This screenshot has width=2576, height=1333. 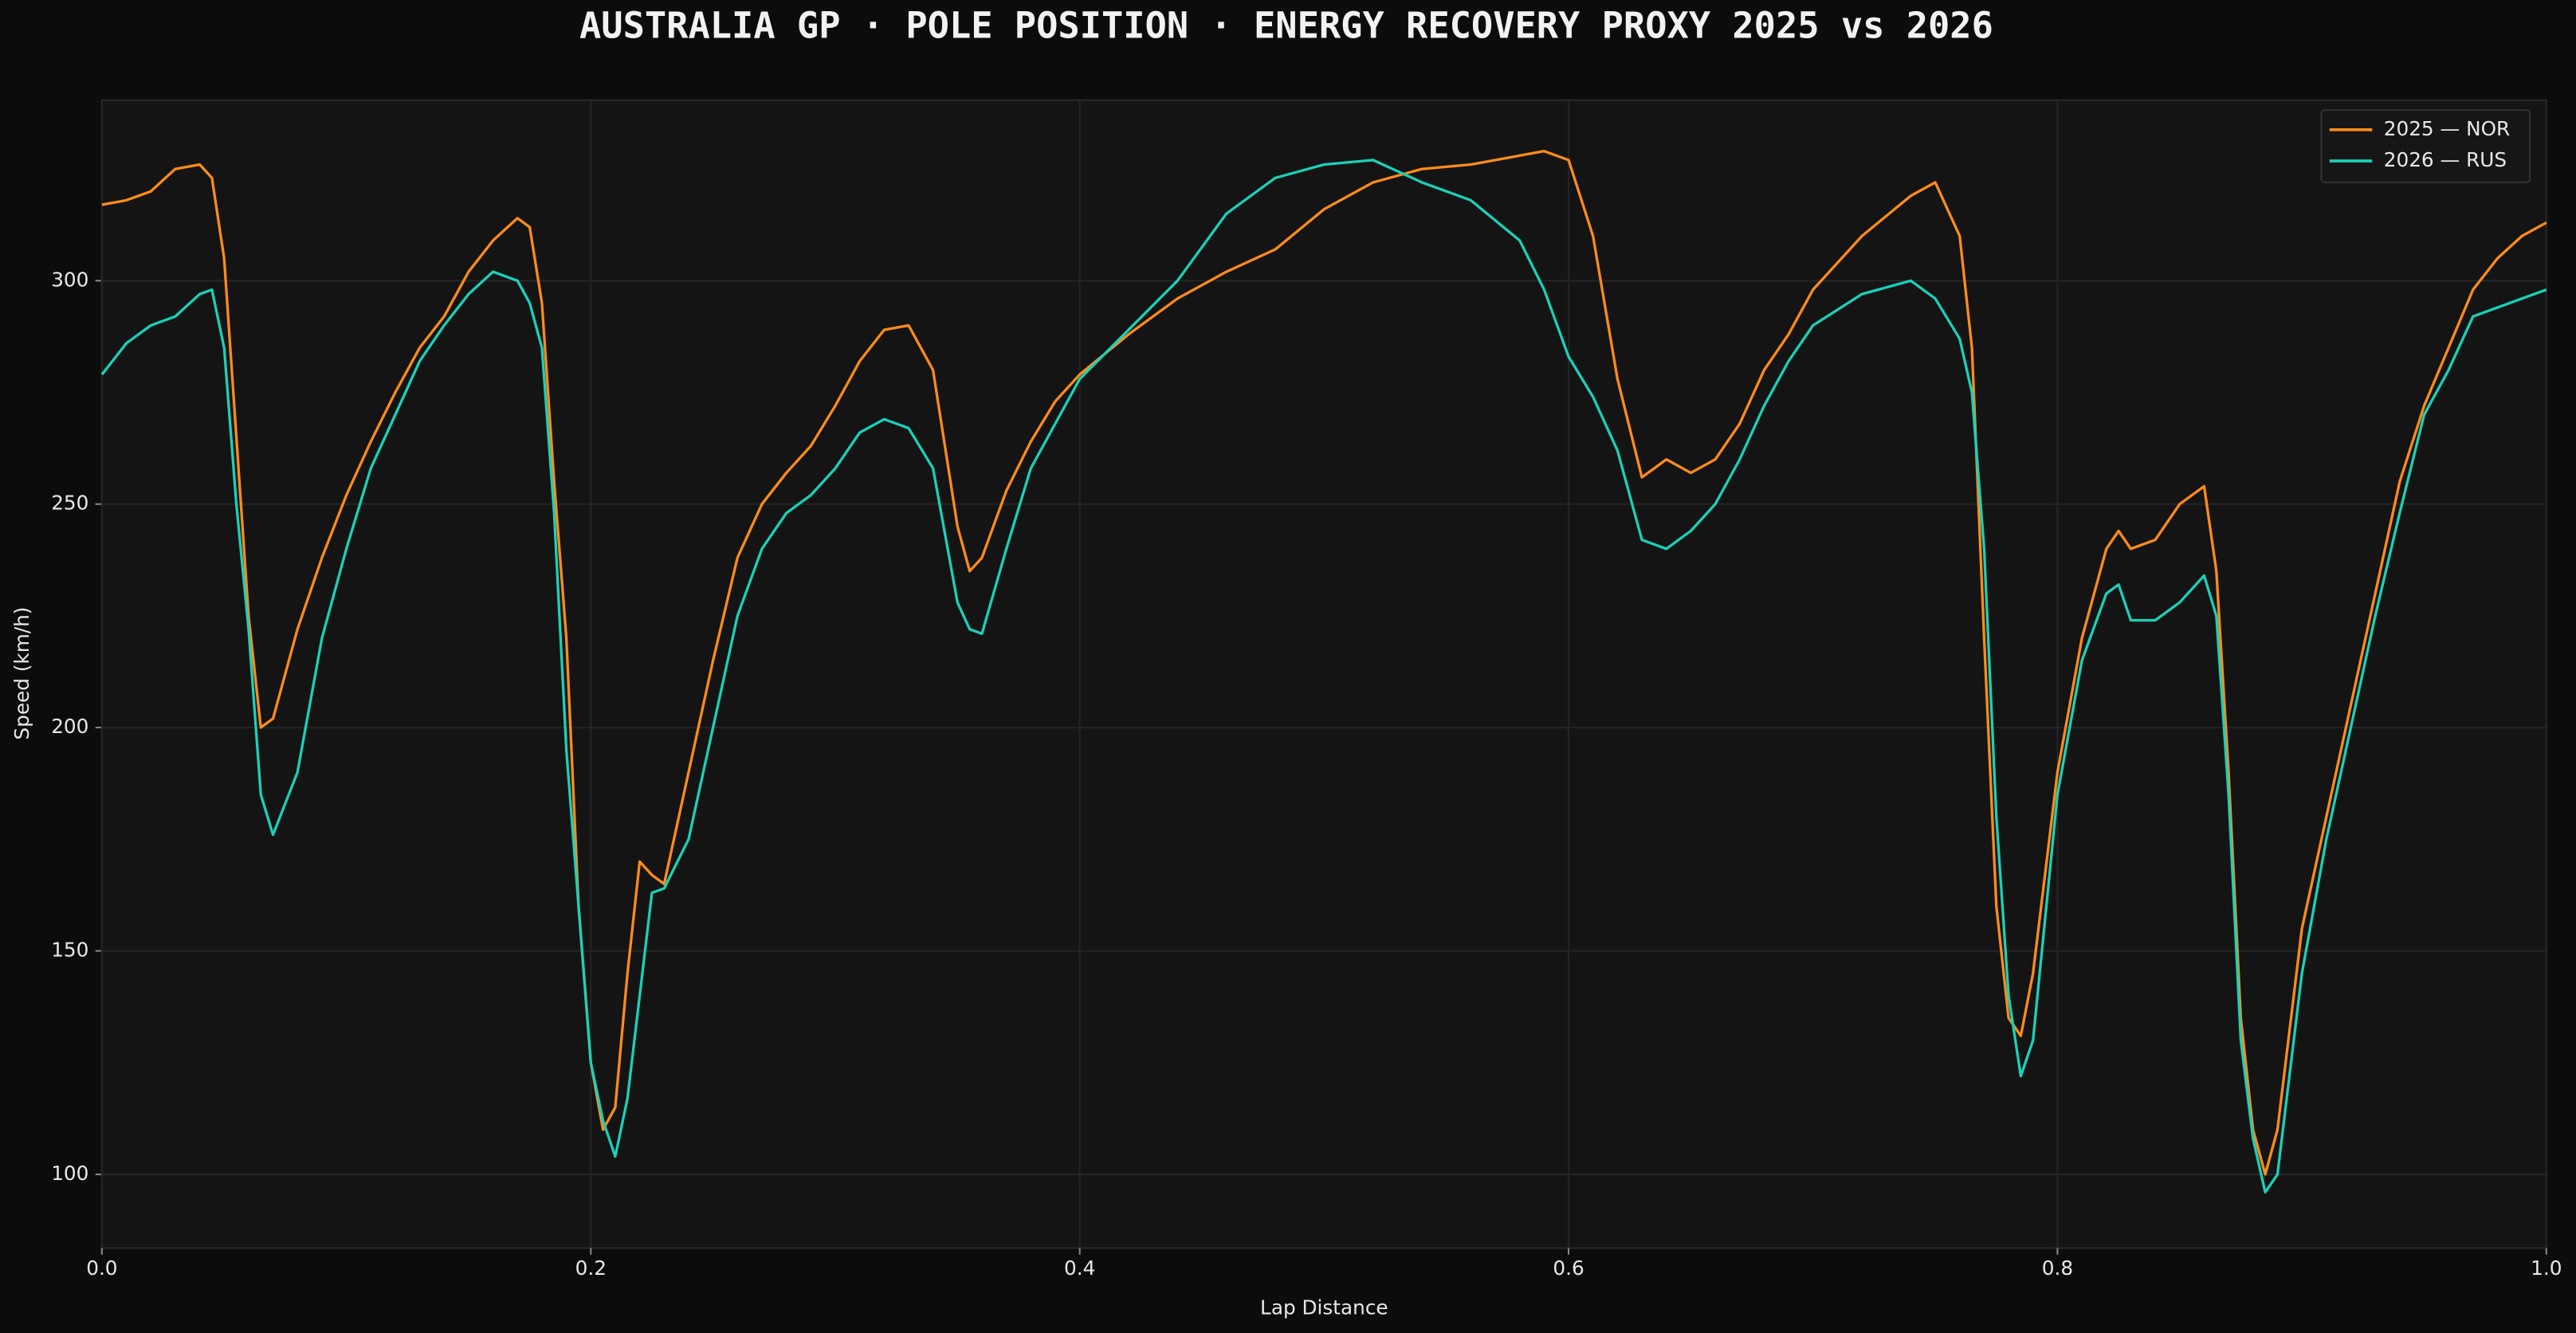 What do you see at coordinates (1079, 1268) in the screenshot?
I see `x-tick-label: 0.4` at bounding box center [1079, 1268].